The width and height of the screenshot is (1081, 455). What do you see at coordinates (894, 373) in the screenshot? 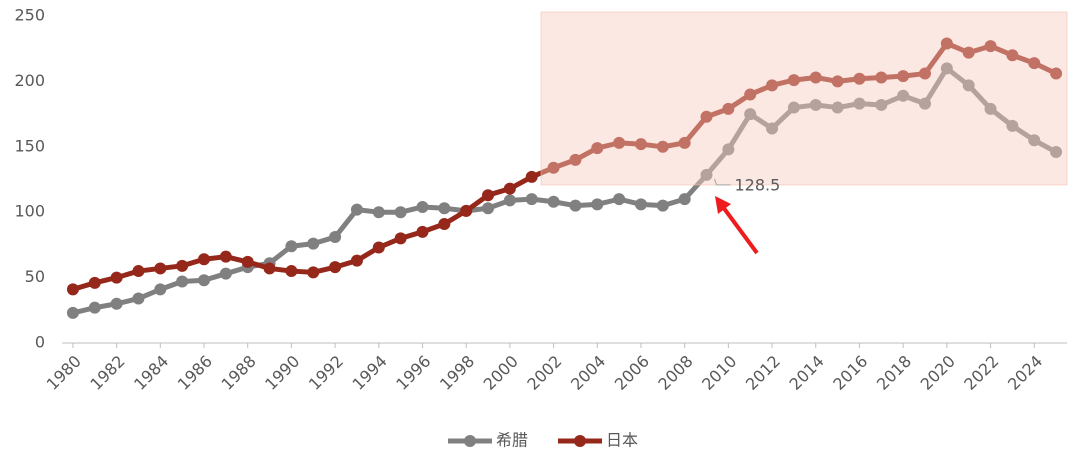
I see `x-tick-label: 2018` at bounding box center [894, 373].